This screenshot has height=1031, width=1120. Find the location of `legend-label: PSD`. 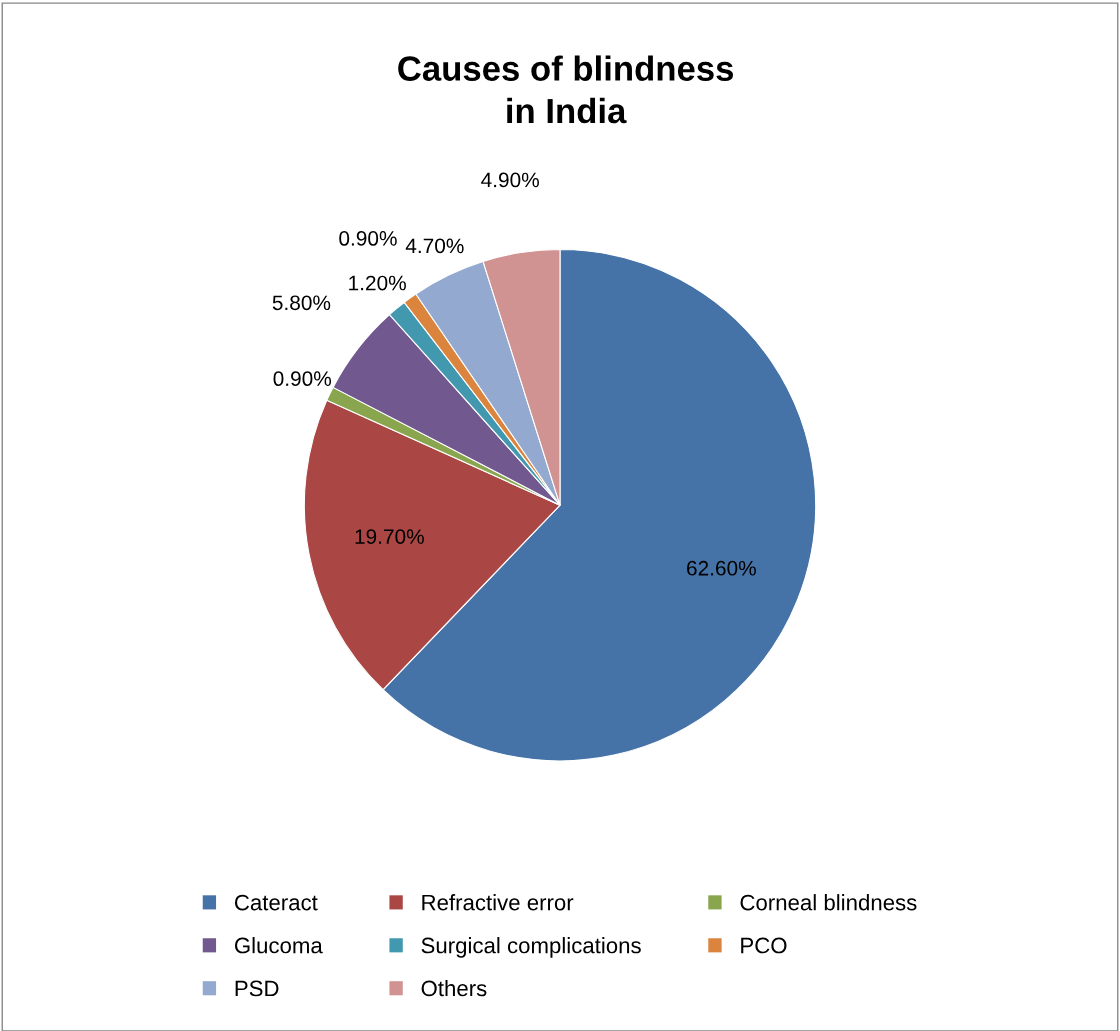

legend-label: PSD is located at coordinates (257, 988).